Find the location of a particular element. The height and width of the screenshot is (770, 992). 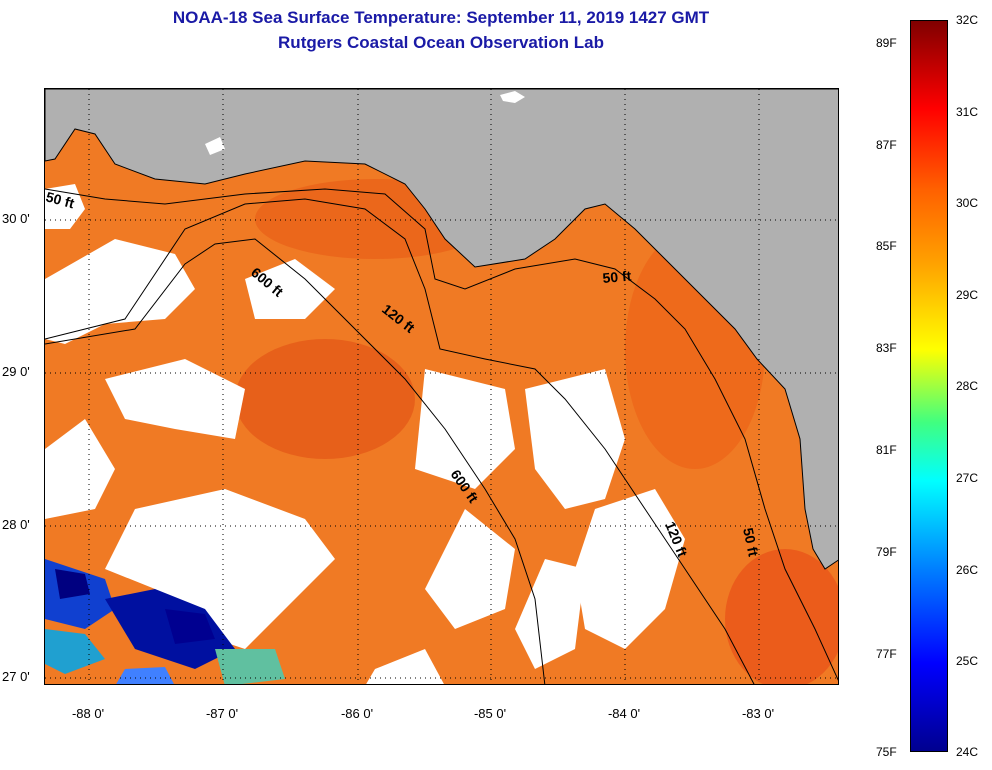

lon-label: -84 0' is located at coordinates (624, 713).